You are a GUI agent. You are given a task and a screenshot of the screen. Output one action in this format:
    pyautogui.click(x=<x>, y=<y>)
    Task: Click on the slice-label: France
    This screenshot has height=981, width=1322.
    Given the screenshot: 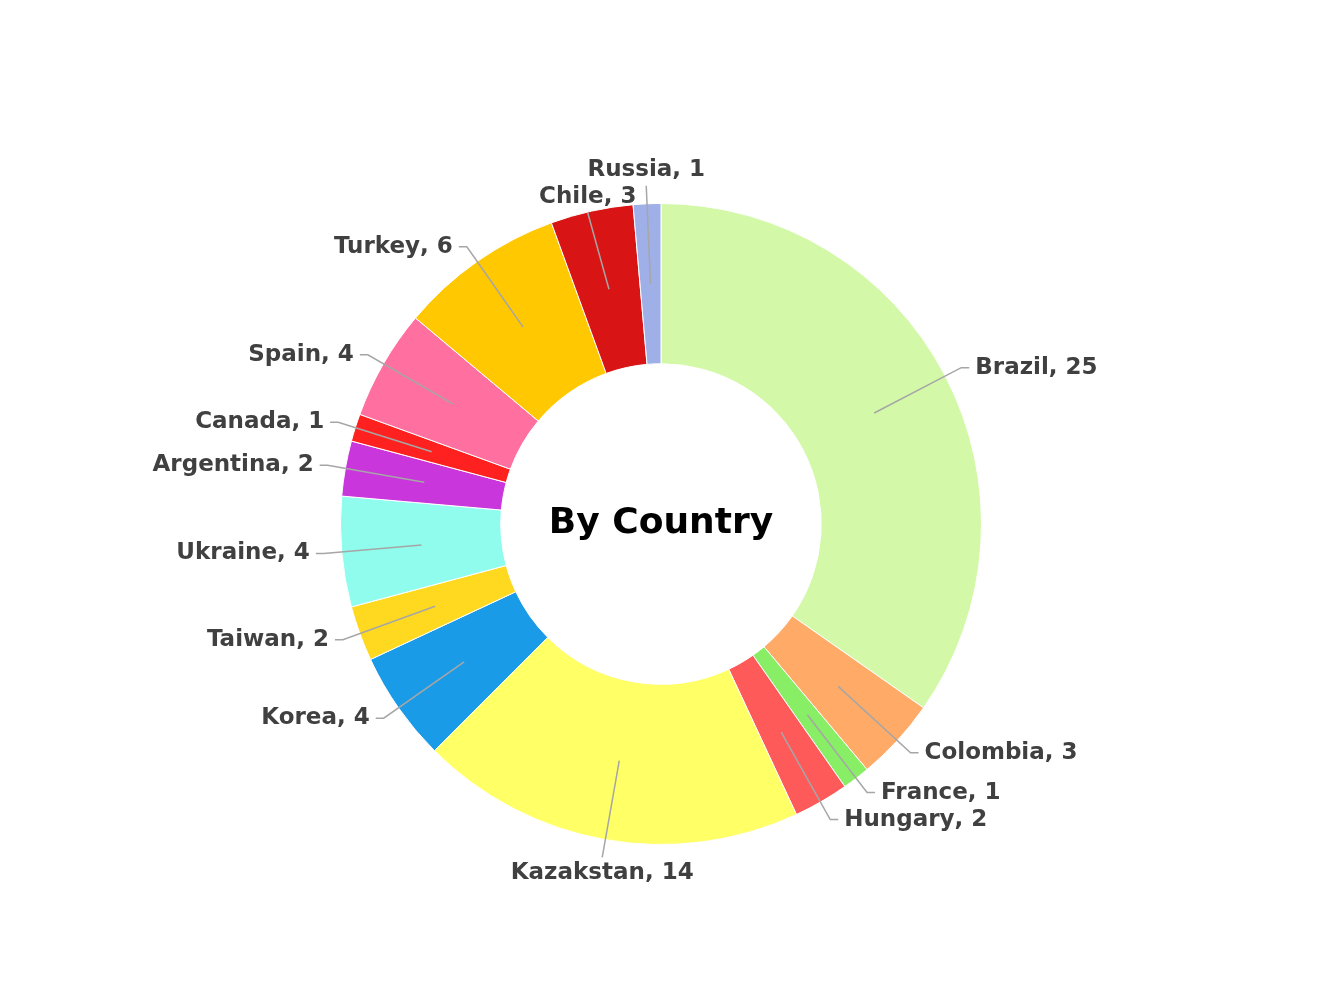 What is the action you would take?
    pyautogui.click(x=924, y=790)
    